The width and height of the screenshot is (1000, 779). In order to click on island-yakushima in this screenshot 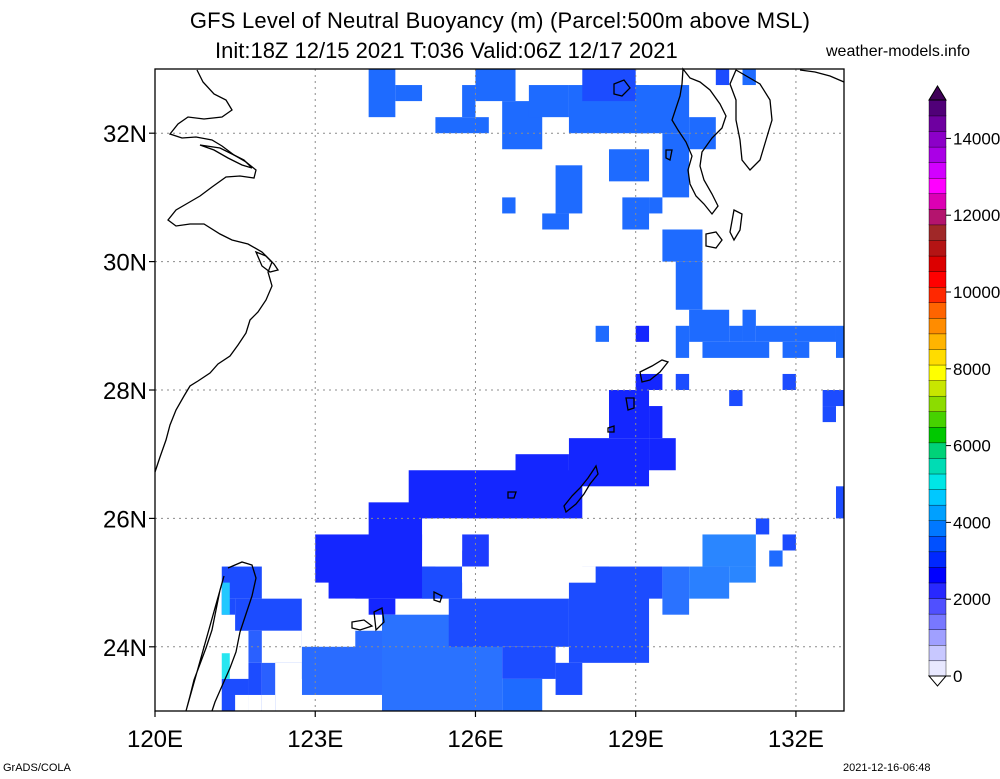, I will do `click(714, 240)`.